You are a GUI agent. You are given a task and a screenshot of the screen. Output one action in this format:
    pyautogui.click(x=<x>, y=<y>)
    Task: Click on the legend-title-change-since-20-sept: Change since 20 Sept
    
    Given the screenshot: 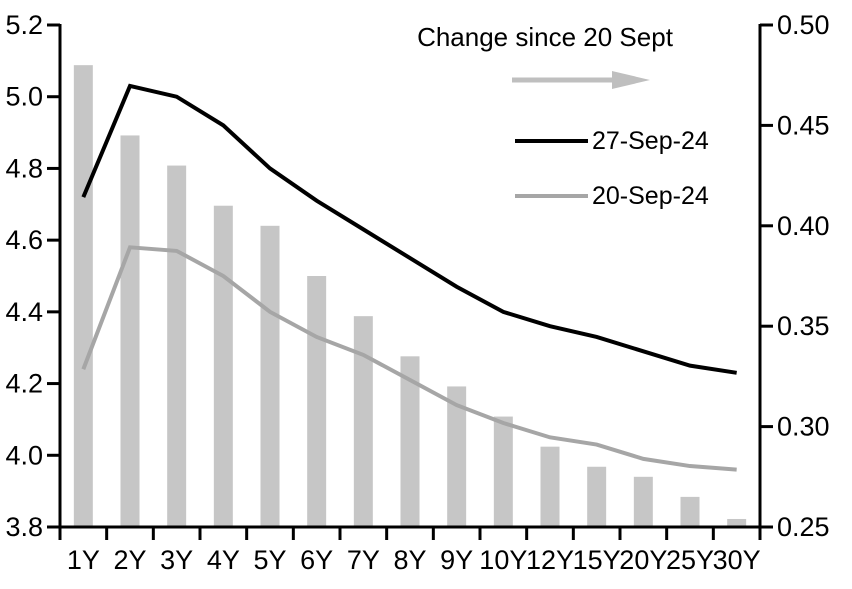 What is the action you would take?
    pyautogui.click(x=545, y=37)
    